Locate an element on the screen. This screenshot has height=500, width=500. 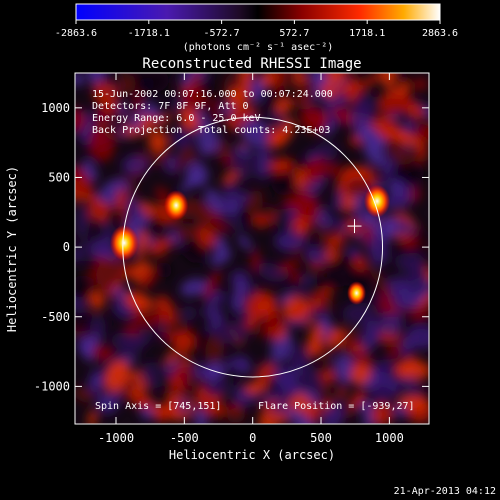
flare-sources is located at coordinates (250, 244).